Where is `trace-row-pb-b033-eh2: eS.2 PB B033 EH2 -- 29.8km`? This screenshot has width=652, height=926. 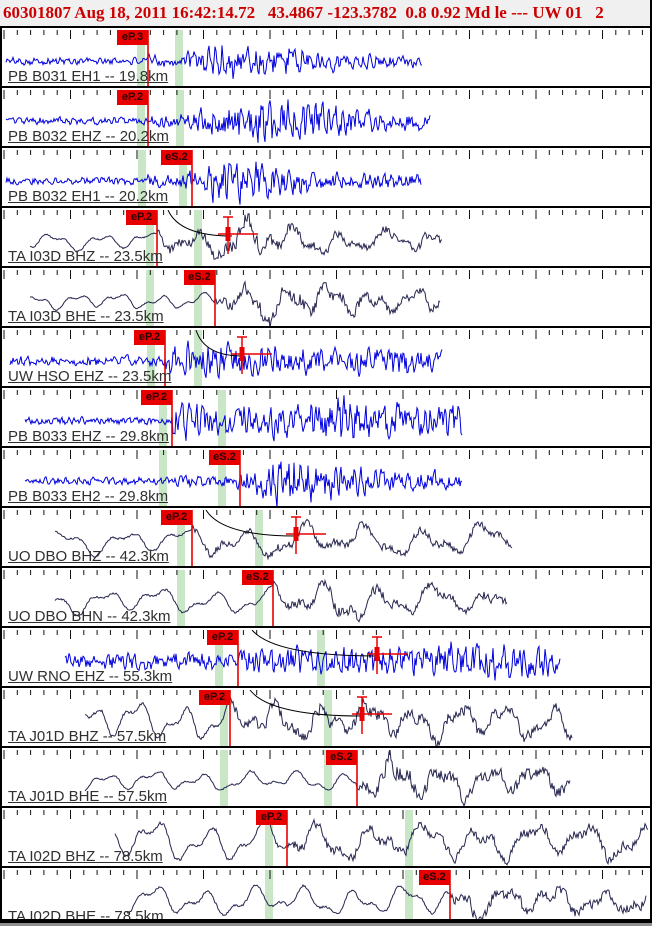 trace-row-pb-b033-eh2: eS.2 PB B033 EH2 -- 29.8km is located at coordinates (326, 476).